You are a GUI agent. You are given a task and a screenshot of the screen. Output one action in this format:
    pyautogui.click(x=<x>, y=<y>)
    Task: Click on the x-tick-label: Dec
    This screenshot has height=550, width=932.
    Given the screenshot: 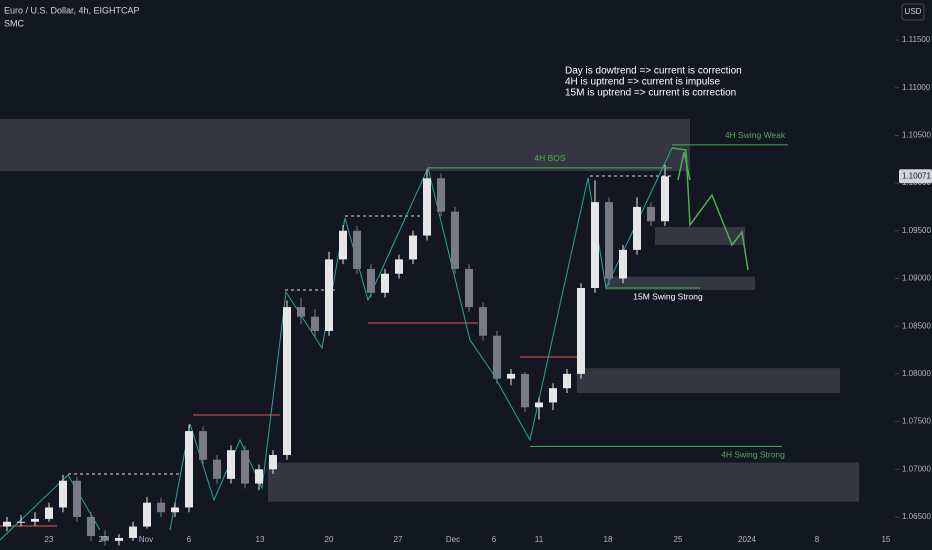 What is the action you would take?
    pyautogui.click(x=453, y=539)
    